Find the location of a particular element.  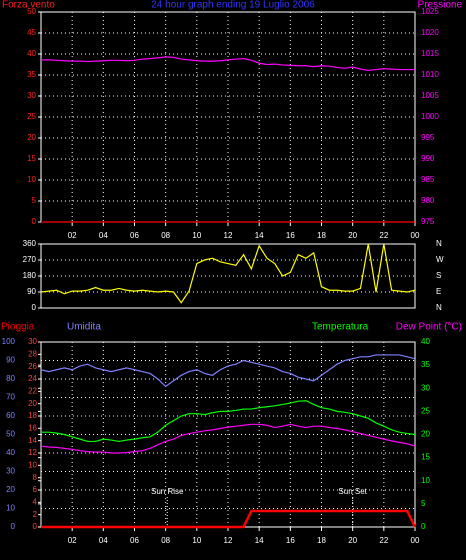

y3-tick-label: 12 is located at coordinates (32, 452).